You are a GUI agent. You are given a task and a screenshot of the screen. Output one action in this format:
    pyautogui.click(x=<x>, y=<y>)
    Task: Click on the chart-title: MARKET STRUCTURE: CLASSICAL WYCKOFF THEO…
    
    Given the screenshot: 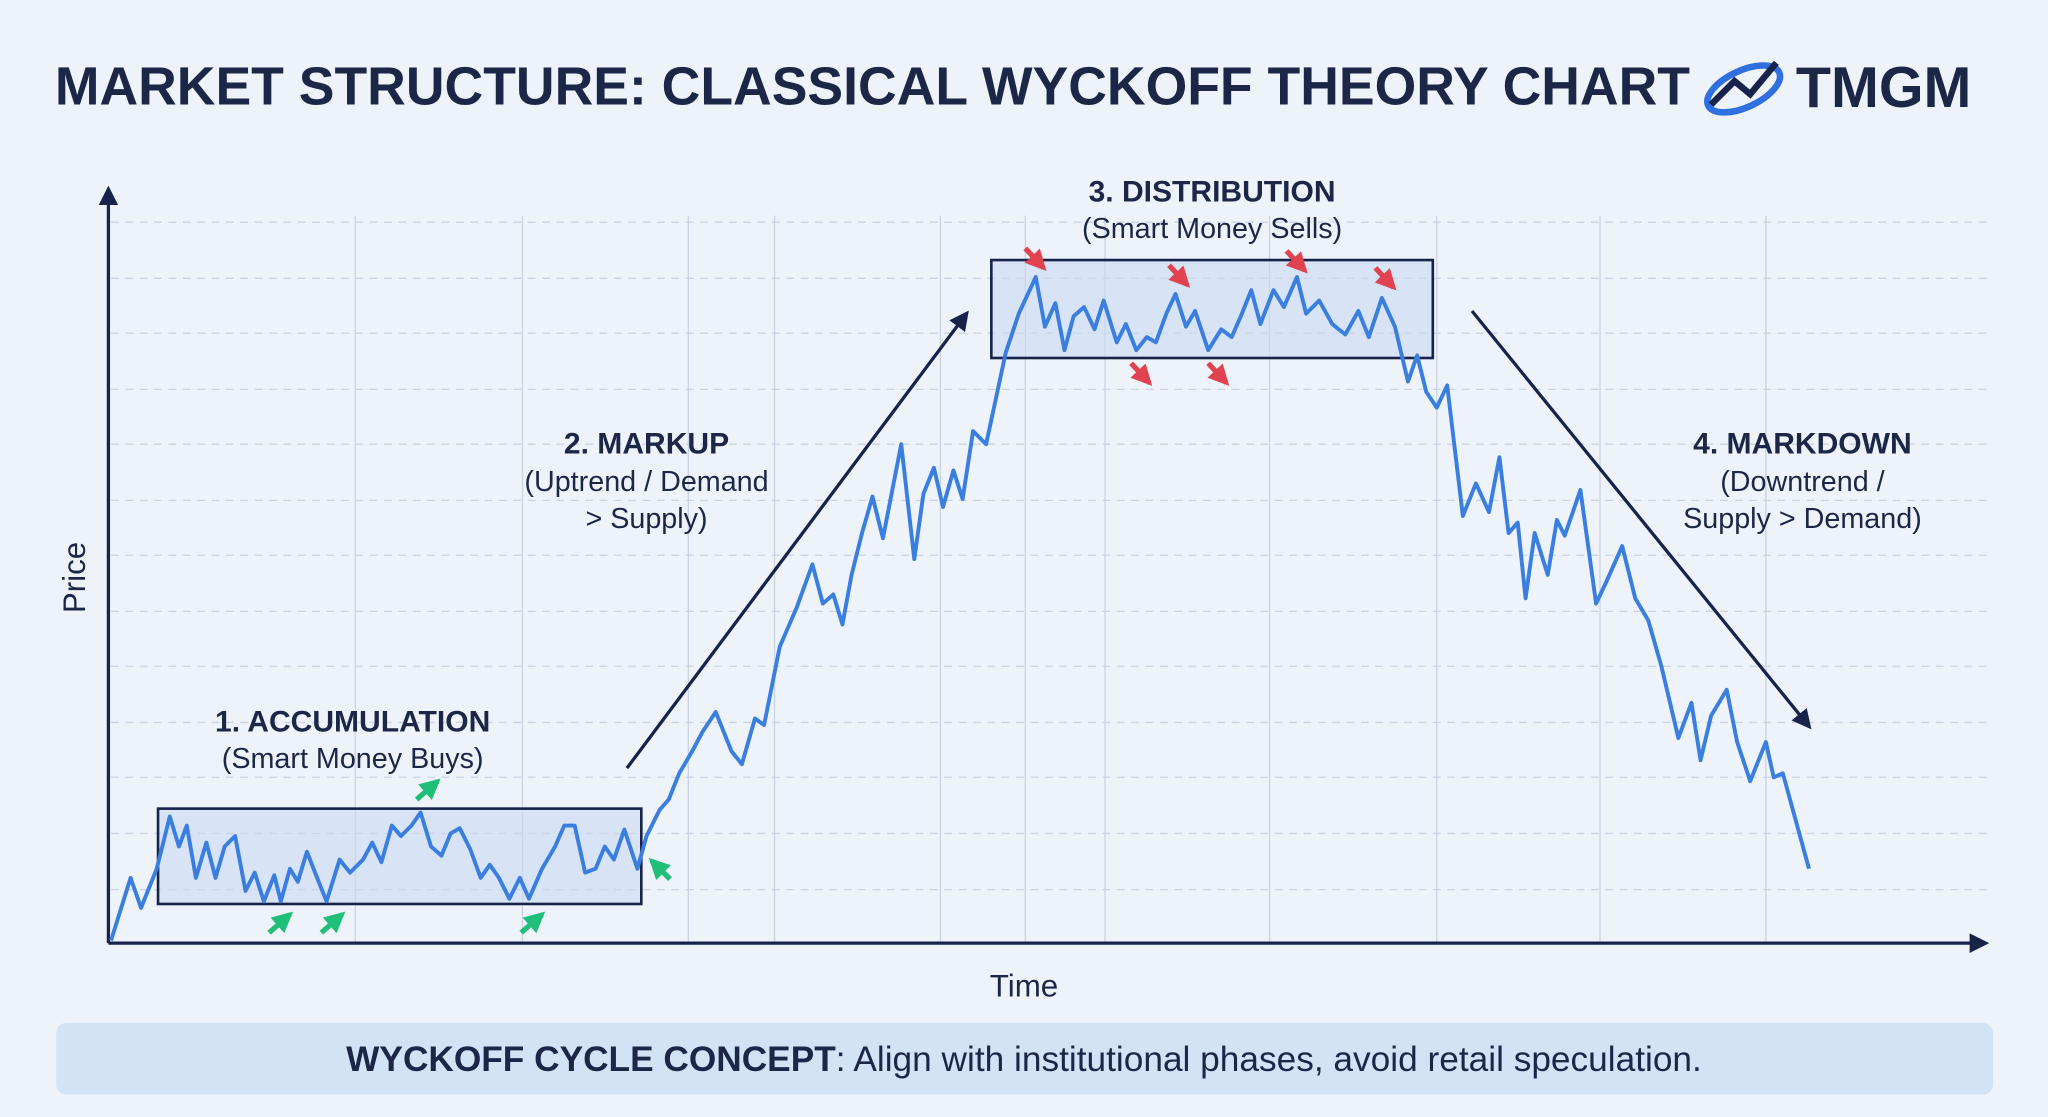 What is the action you would take?
    pyautogui.click(x=872, y=87)
    